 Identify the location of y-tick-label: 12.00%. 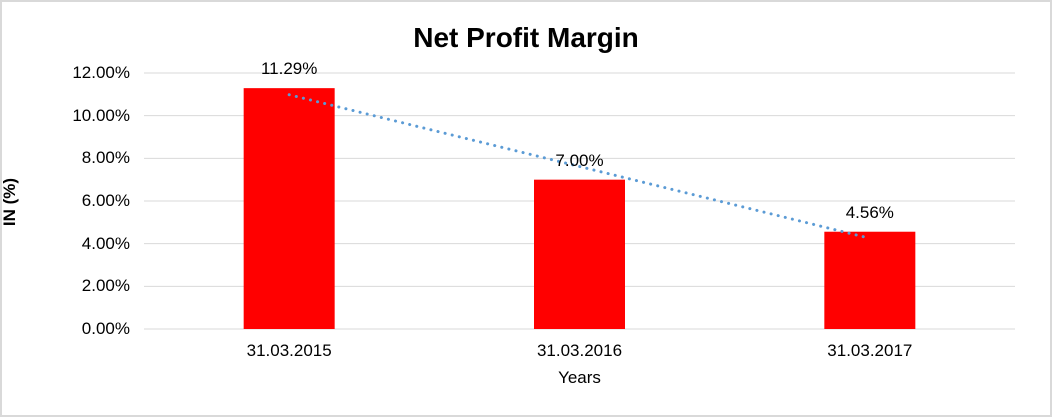
(101, 72).